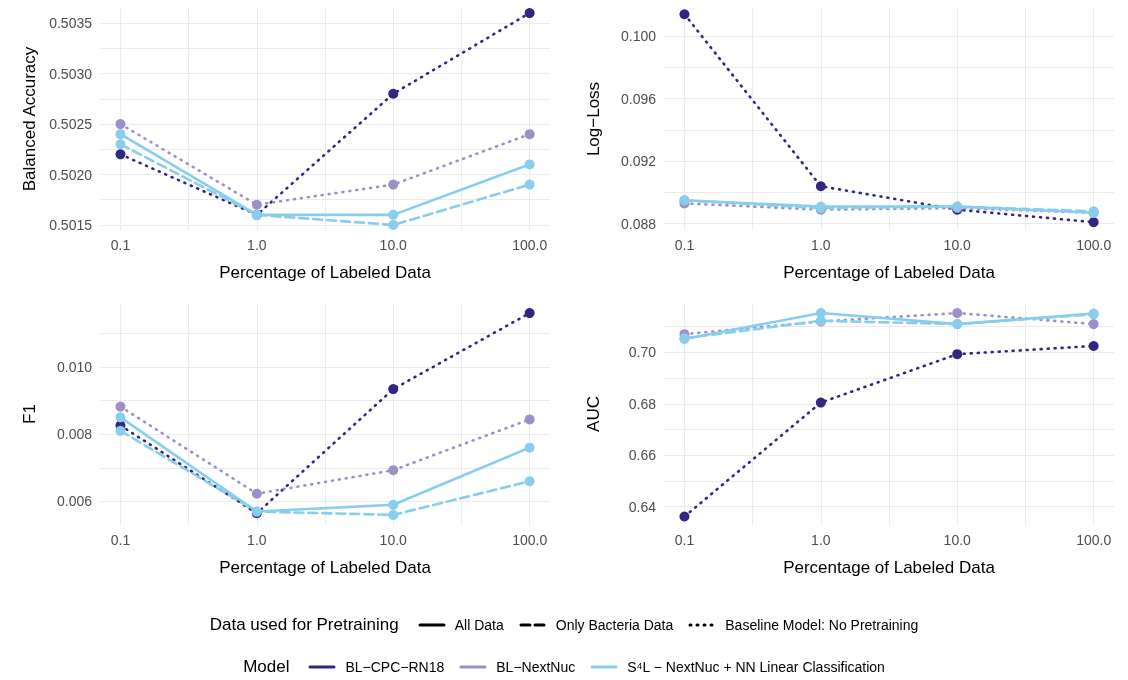 The height and width of the screenshot is (680, 1128). I want to click on legend-label: All Data, so click(479, 625).